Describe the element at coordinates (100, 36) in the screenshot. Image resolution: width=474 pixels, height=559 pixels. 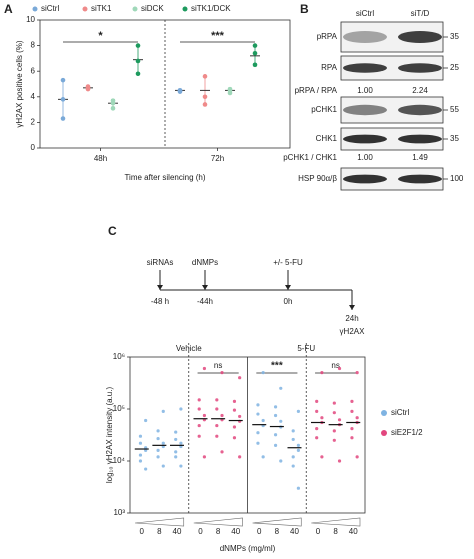
I see `significance-label: *` at that location.